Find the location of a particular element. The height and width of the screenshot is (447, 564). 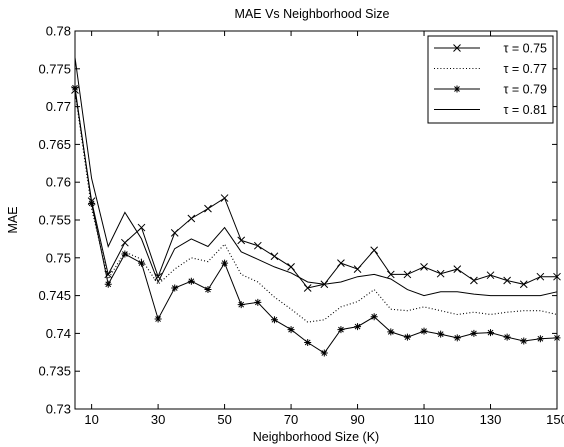

y-tick-label: 0.765 is located at coordinates (54, 144).